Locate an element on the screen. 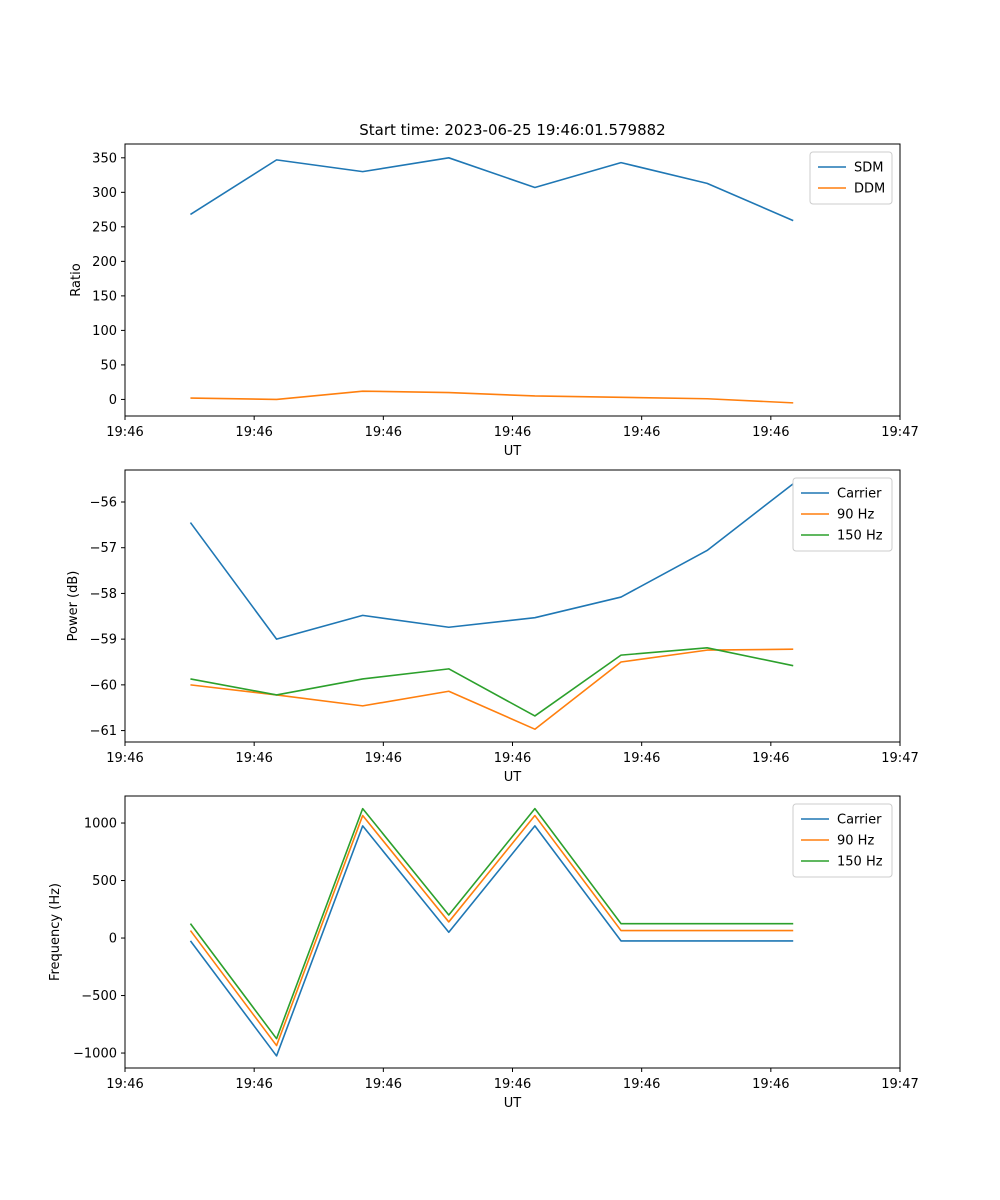  y-tick-label: −500 is located at coordinates (99, 996).